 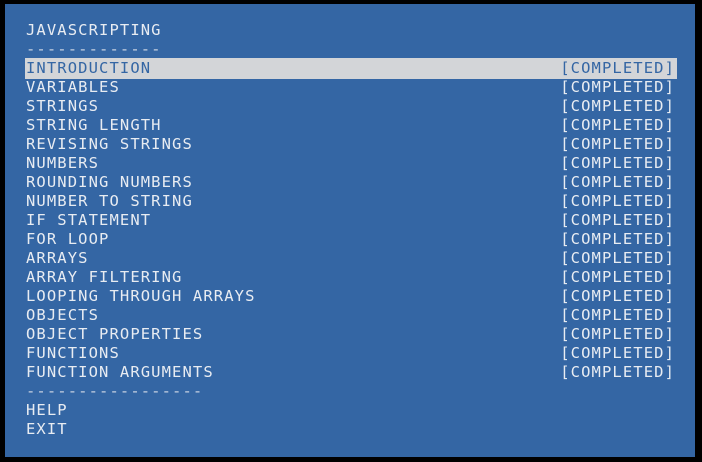 I want to click on lesson-item-number-to-string: NUMBER TO STRING [COMPLETED], so click(x=351, y=201).